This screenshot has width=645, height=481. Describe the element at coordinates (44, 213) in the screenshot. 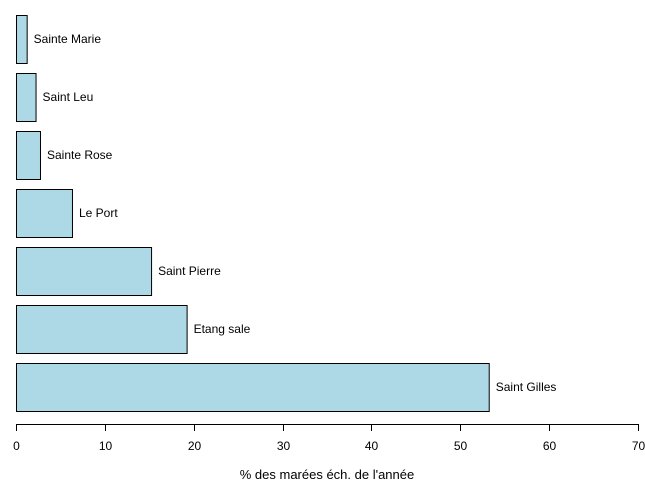

I see `bar-le-port` at that location.